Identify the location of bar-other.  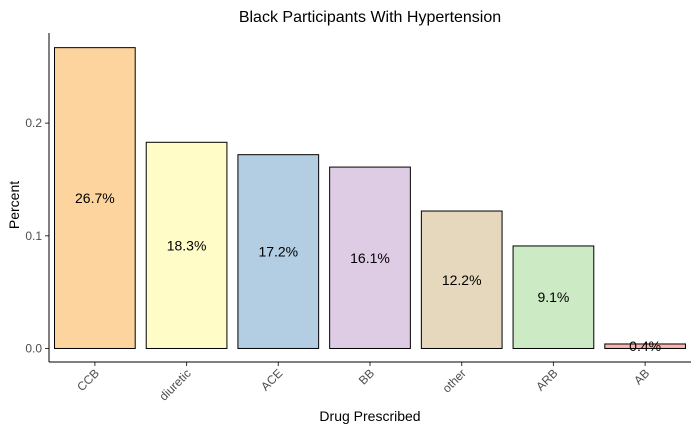
(461, 279).